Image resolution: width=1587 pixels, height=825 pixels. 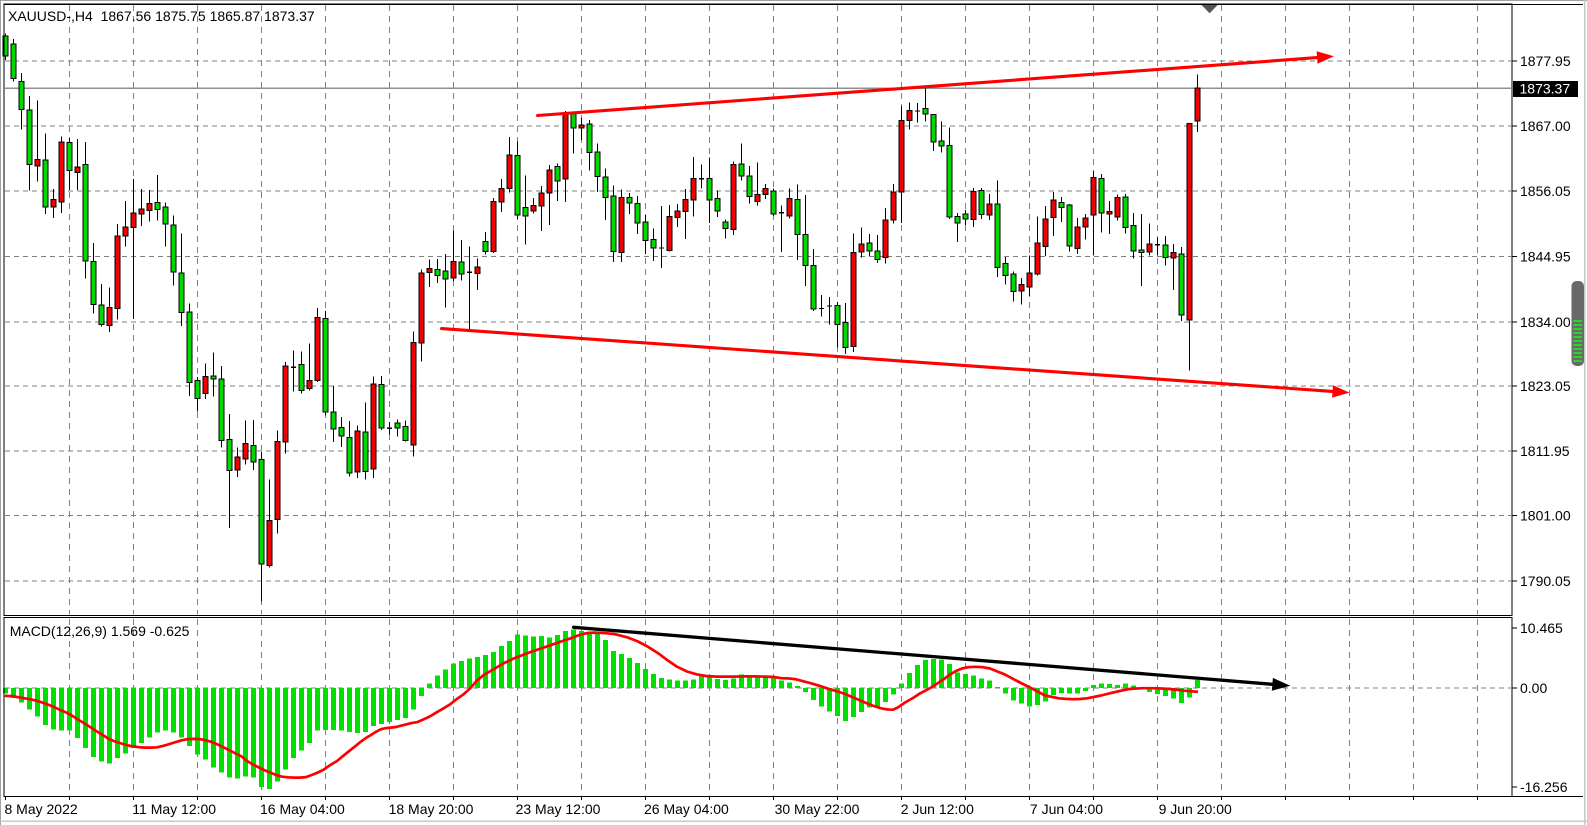 I want to click on svg-text: 1834.00, so click(x=1545, y=322).